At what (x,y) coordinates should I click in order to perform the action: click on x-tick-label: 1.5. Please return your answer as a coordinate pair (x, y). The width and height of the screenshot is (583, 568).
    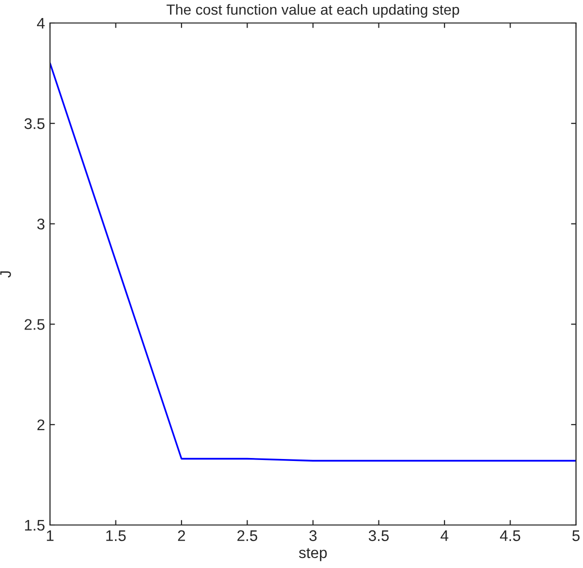
    Looking at the image, I should click on (116, 536).